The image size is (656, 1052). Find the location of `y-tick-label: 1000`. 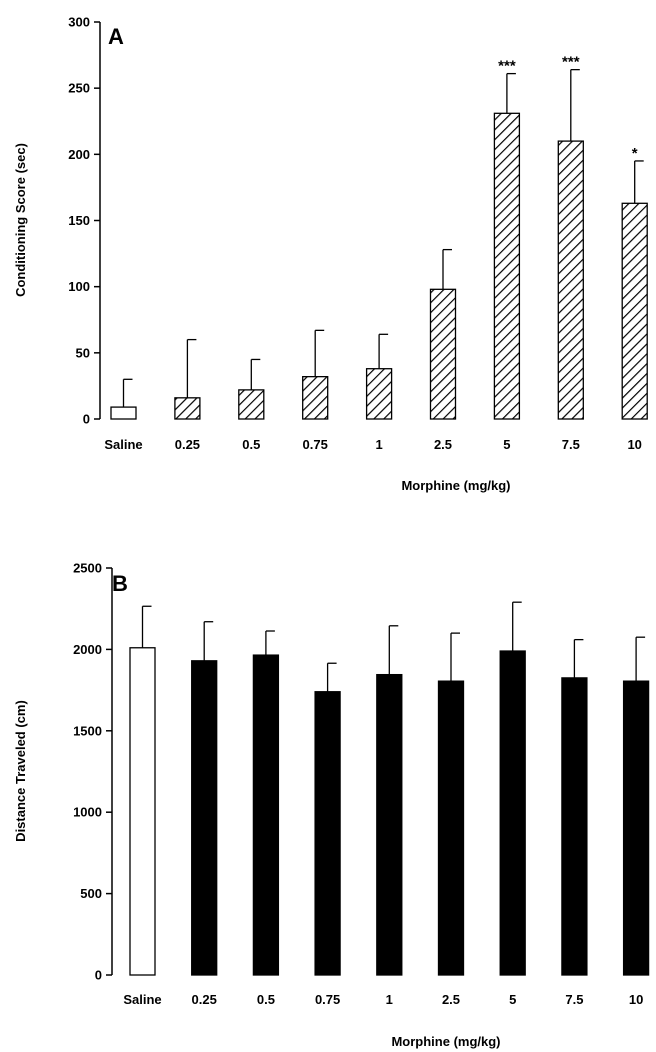

y-tick-label: 1000 is located at coordinates (87, 812).